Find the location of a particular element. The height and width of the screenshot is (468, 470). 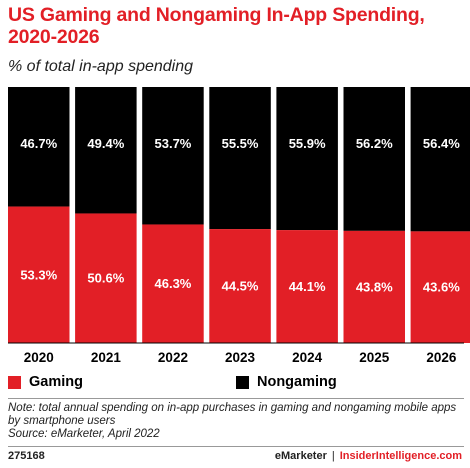

brand-insider-intelligence: InsiderIntelligence.com is located at coordinates (400, 456).